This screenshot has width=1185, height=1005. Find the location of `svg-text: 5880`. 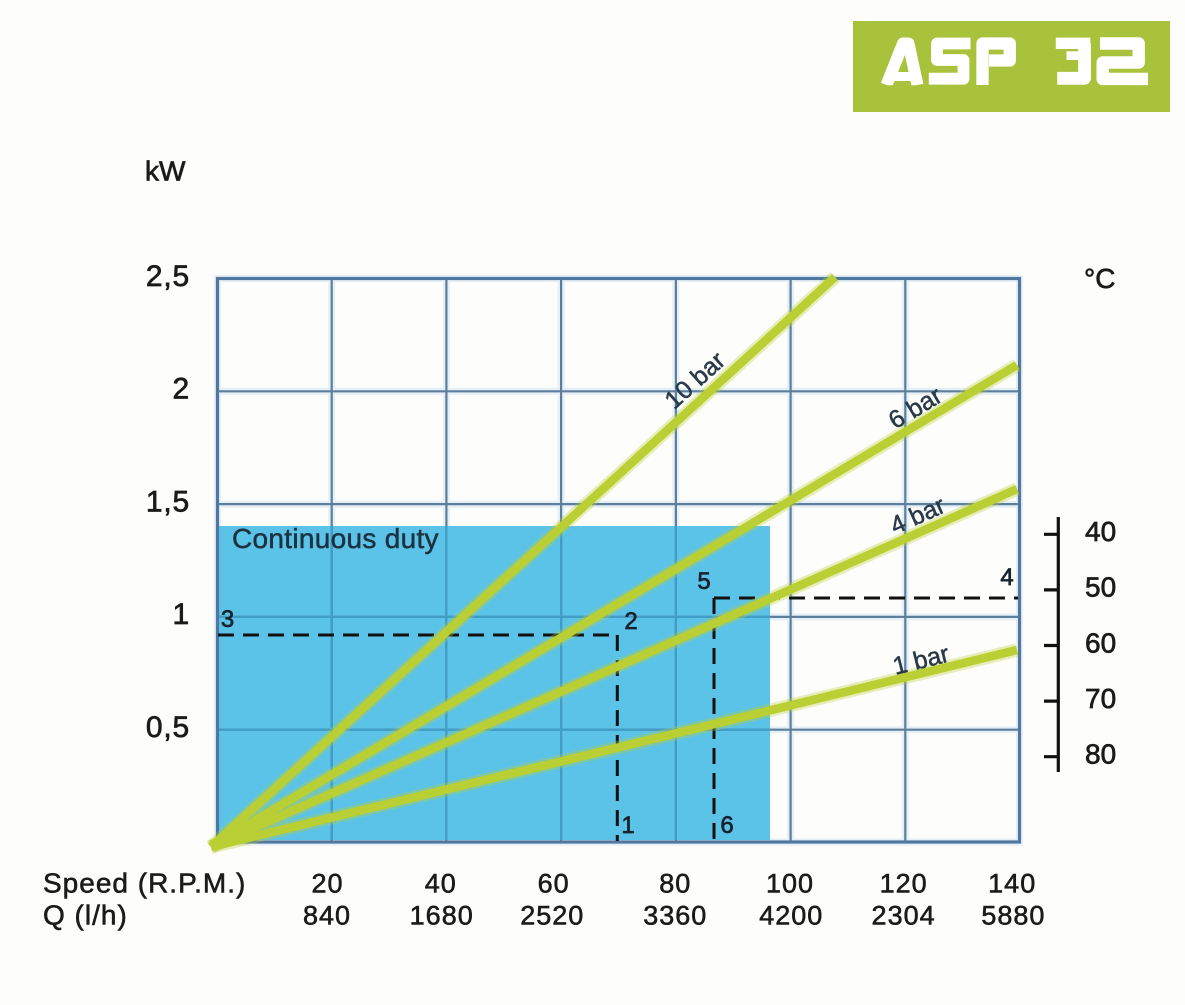

svg-text: 5880 is located at coordinates (1013, 916).